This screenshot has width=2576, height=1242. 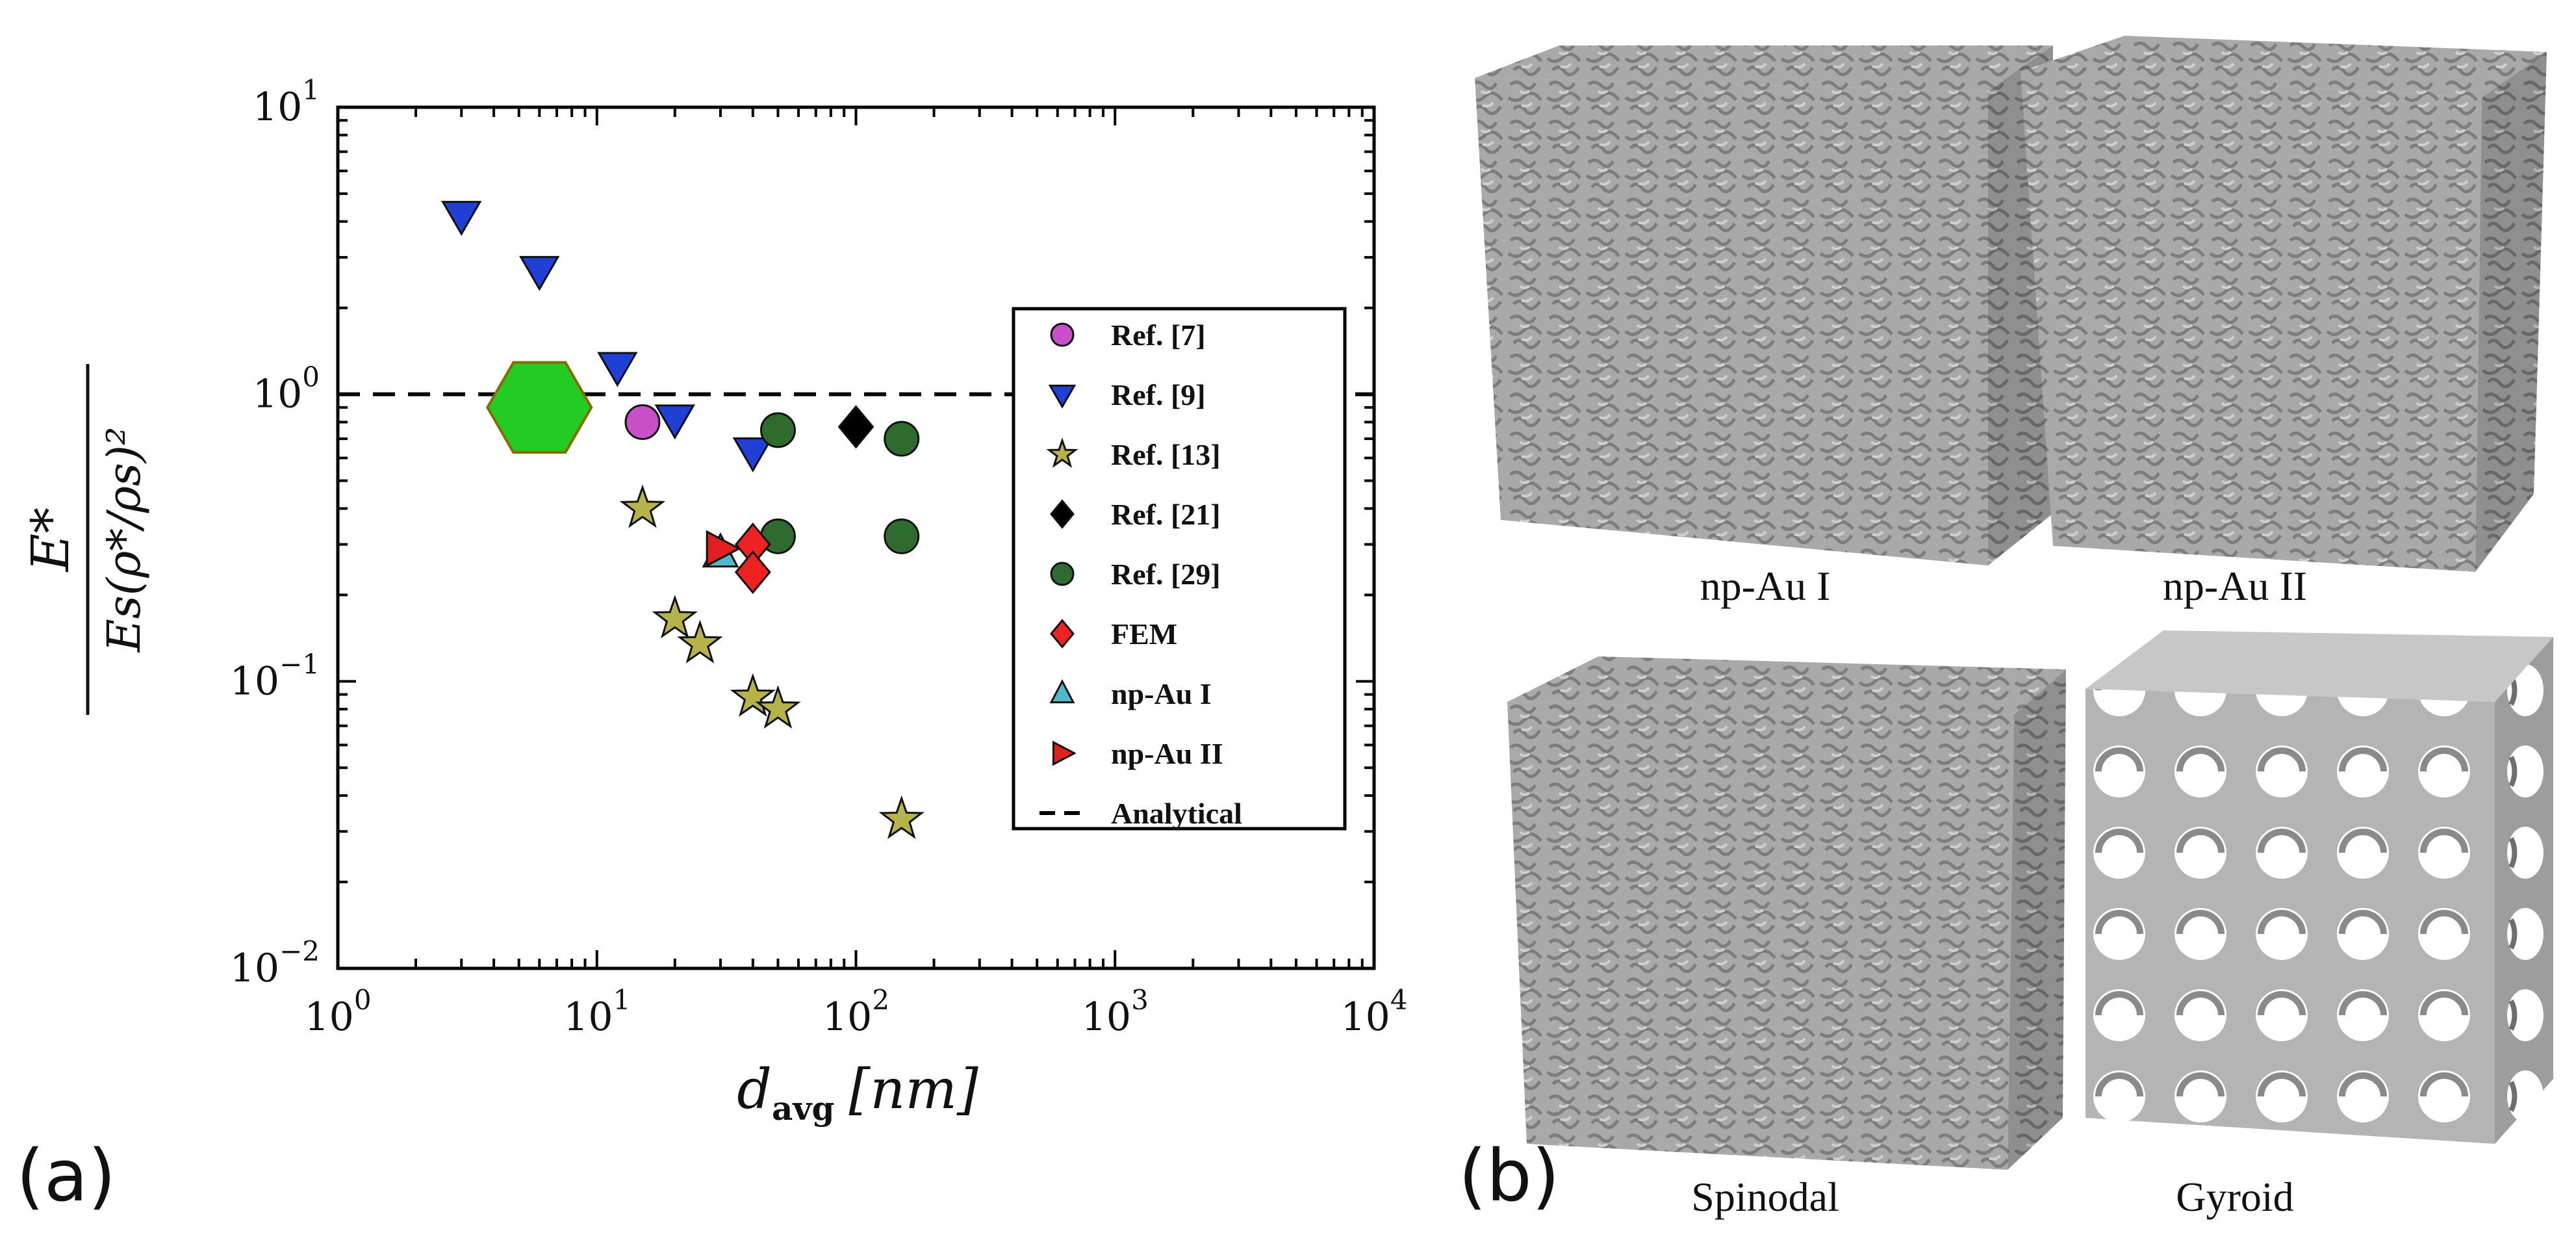 What do you see at coordinates (1144, 634) in the screenshot?
I see `legend-label: FEM` at bounding box center [1144, 634].